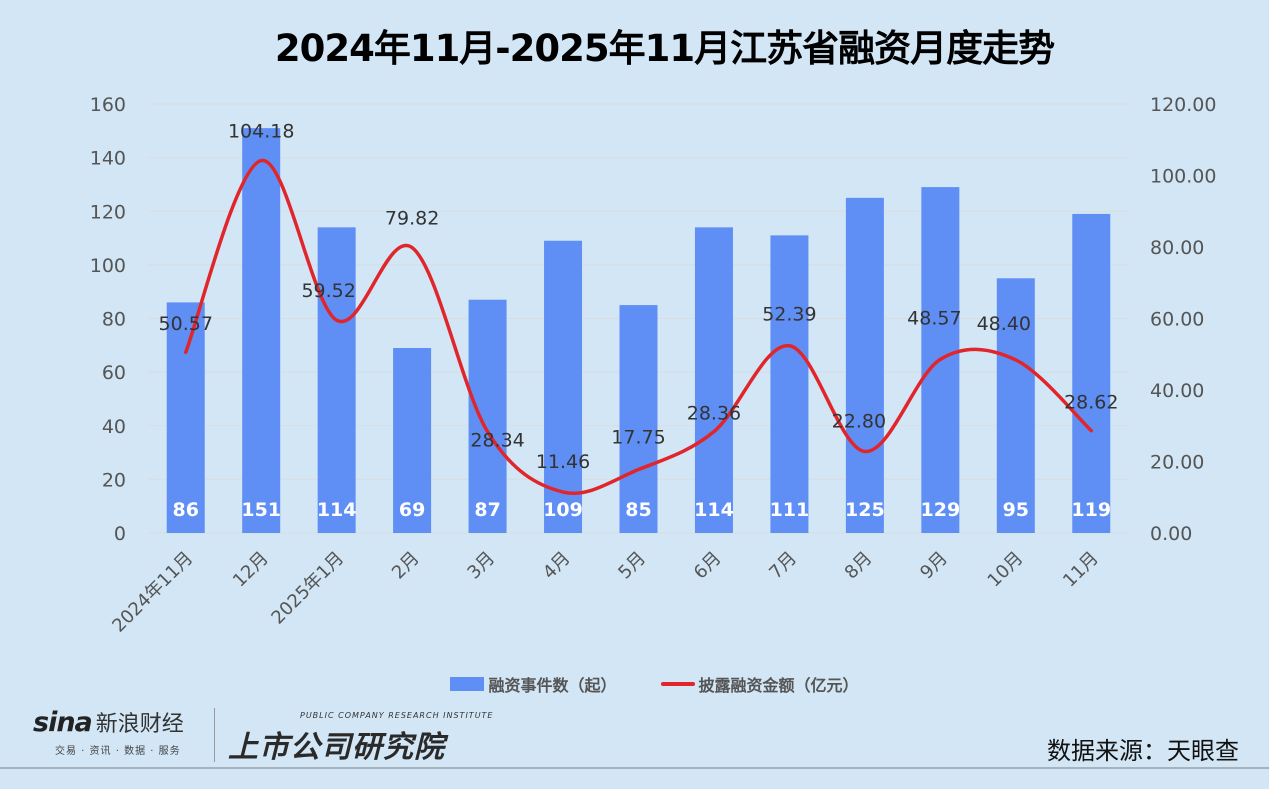 Image resolution: width=1269 pixels, height=789 pixels. Describe the element at coordinates (563, 510) in the screenshot. I see `bar-value-label: 109` at that location.